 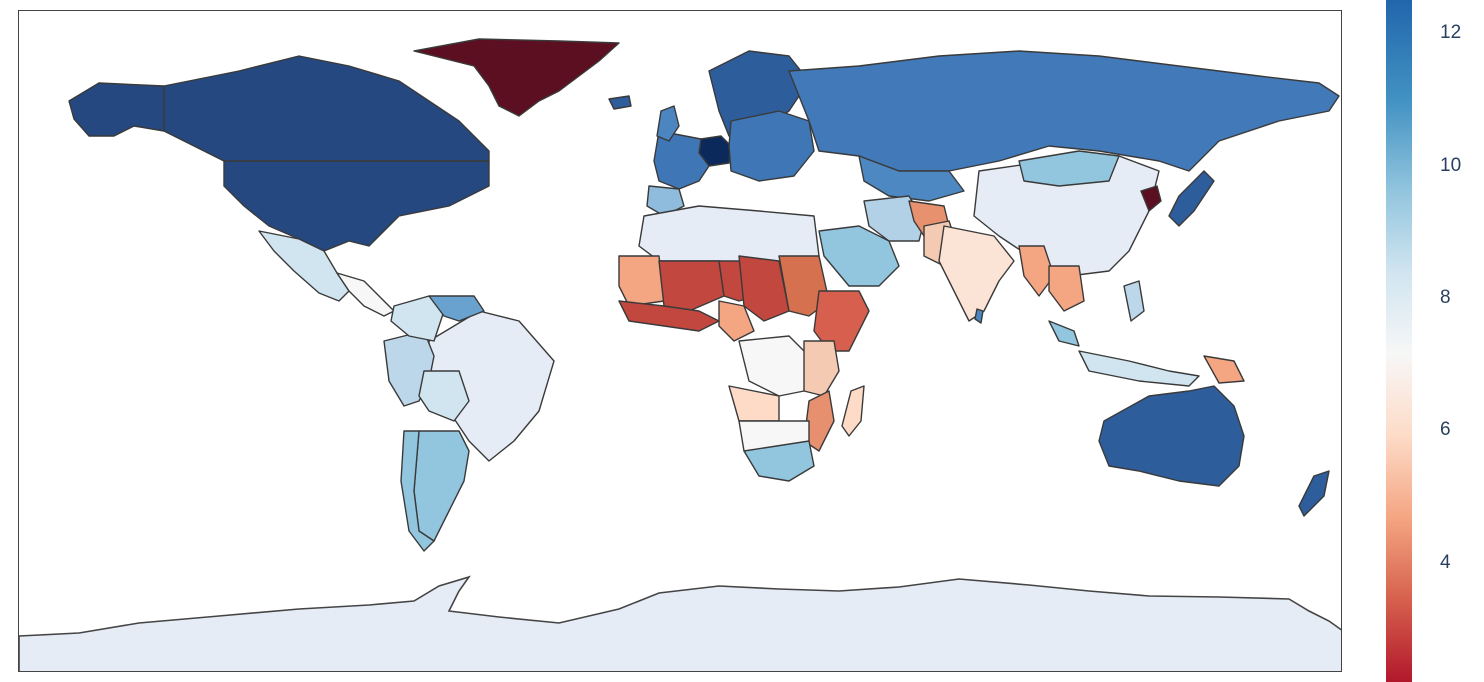 I want to click on country-kenya-tanzania, so click(x=821, y=368).